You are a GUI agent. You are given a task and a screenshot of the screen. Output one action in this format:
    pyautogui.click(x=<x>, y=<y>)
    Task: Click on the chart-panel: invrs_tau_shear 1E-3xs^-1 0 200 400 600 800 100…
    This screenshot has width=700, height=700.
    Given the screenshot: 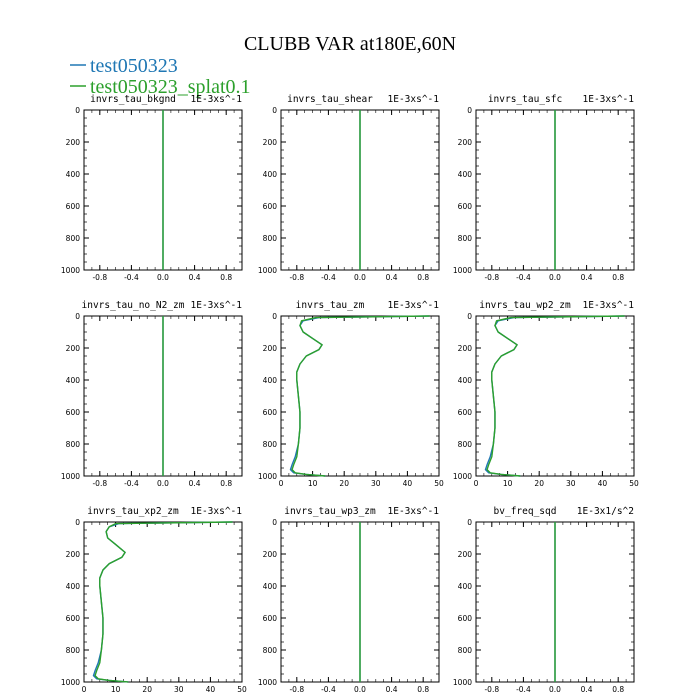 What is the action you would take?
    pyautogui.click(x=349, y=188)
    